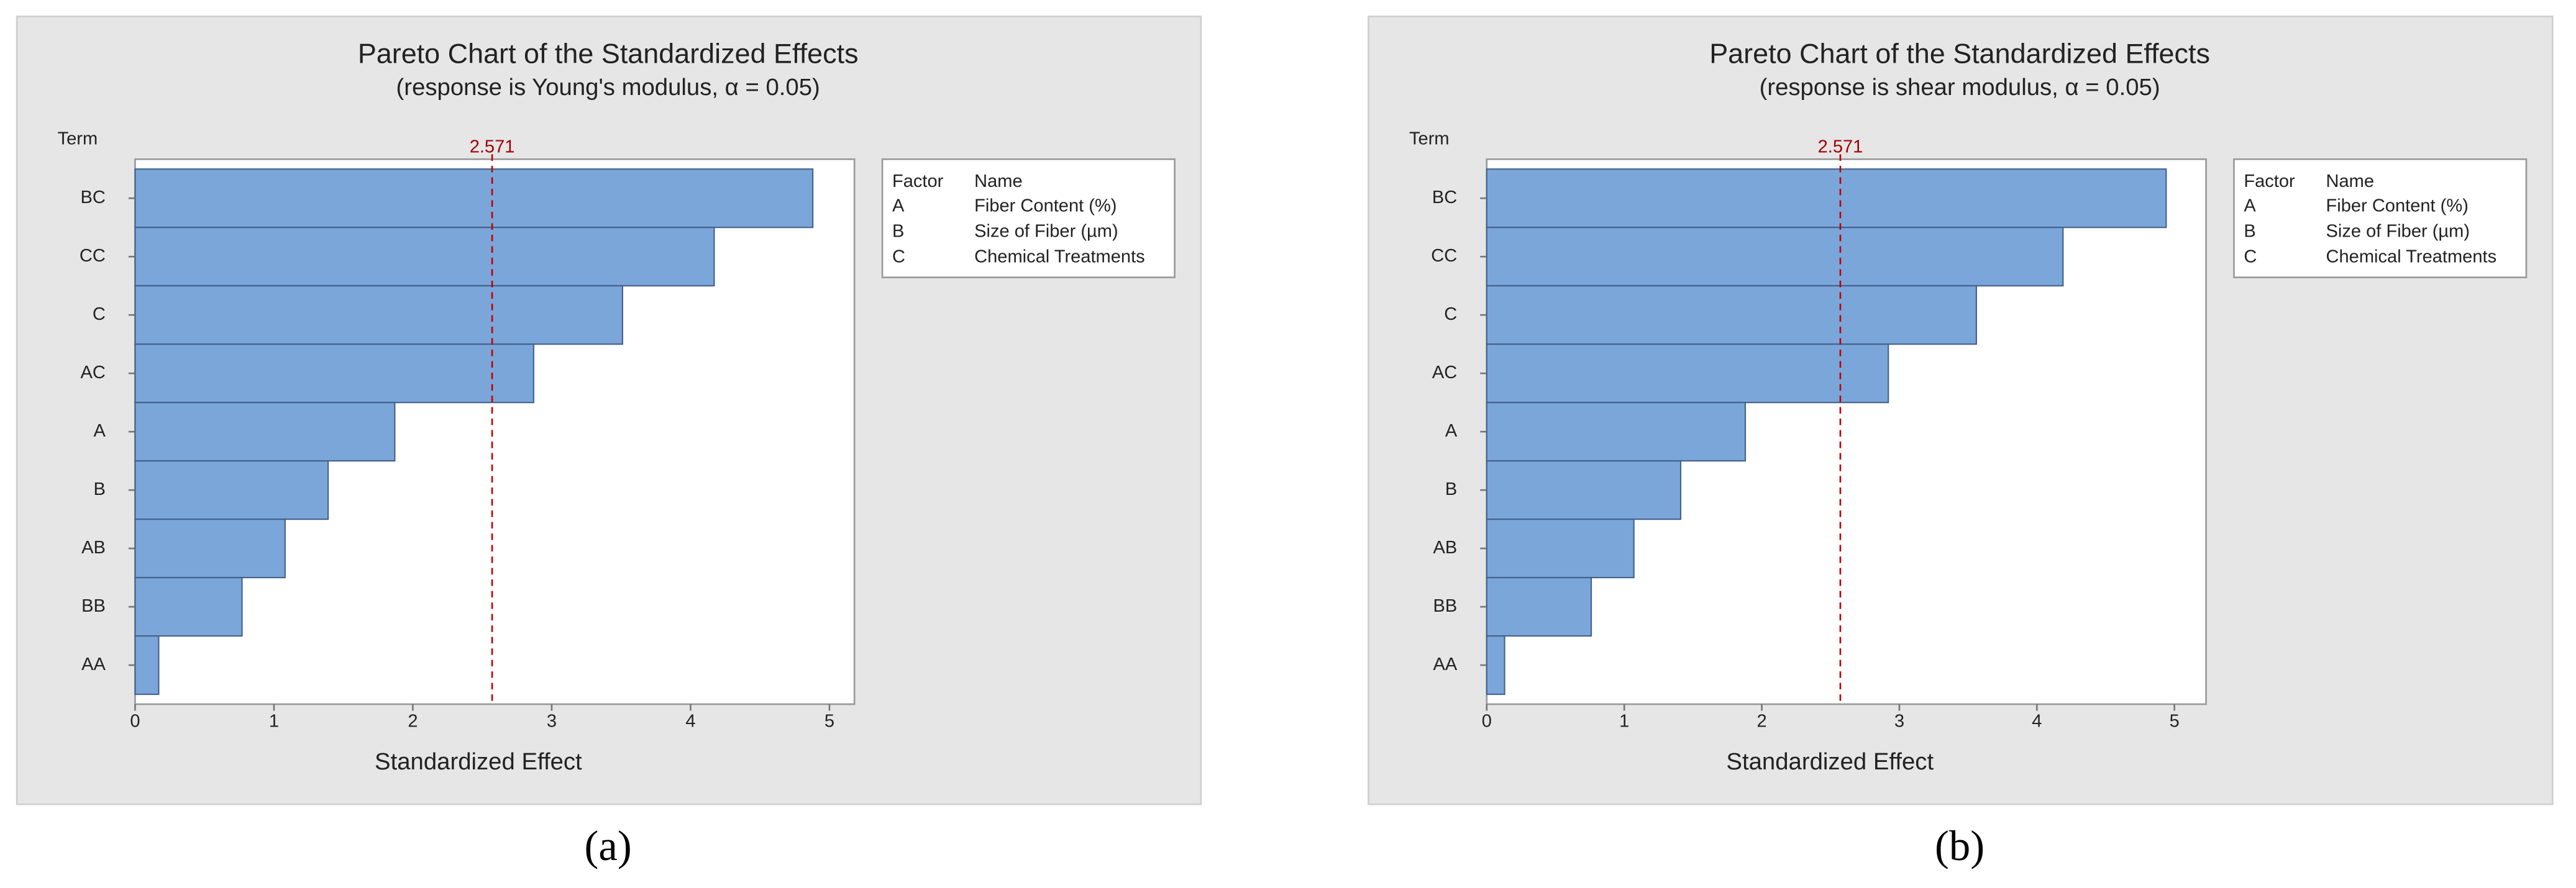 Image resolution: width=2576 pixels, height=888 pixels. Describe the element at coordinates (608, 87) in the screenshot. I see `chart-subtitle: (response is Young's modulus, α = 0.05)` at that location.